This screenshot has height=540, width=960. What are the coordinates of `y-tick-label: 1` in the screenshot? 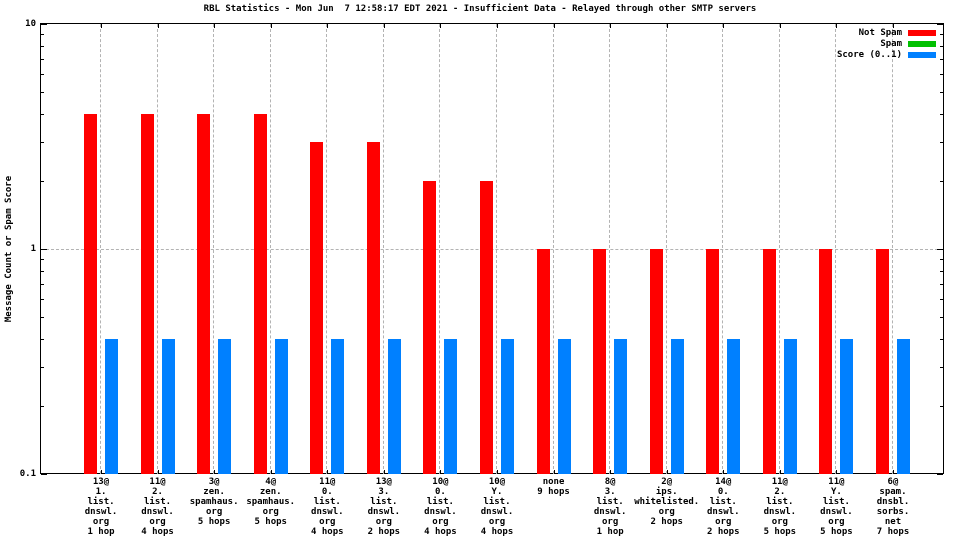 It's located at (33, 249).